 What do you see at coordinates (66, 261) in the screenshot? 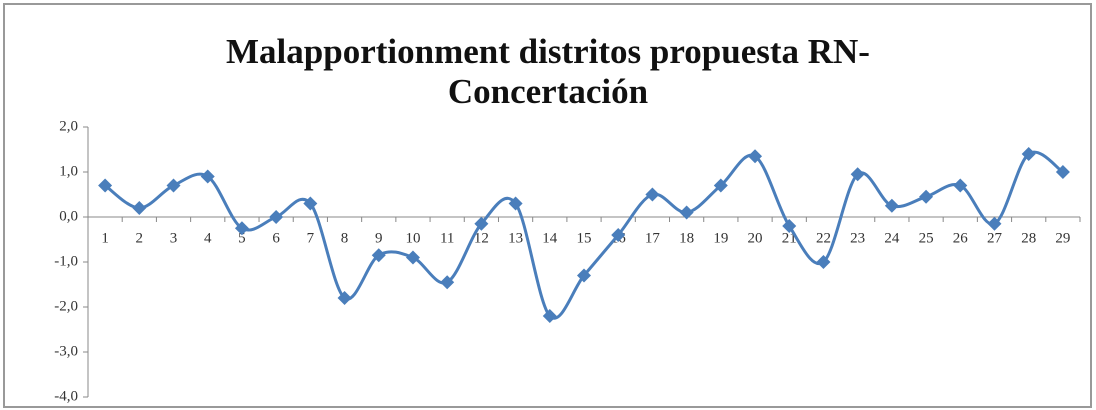
I see `y-tick-label: -1,0` at bounding box center [66, 261].